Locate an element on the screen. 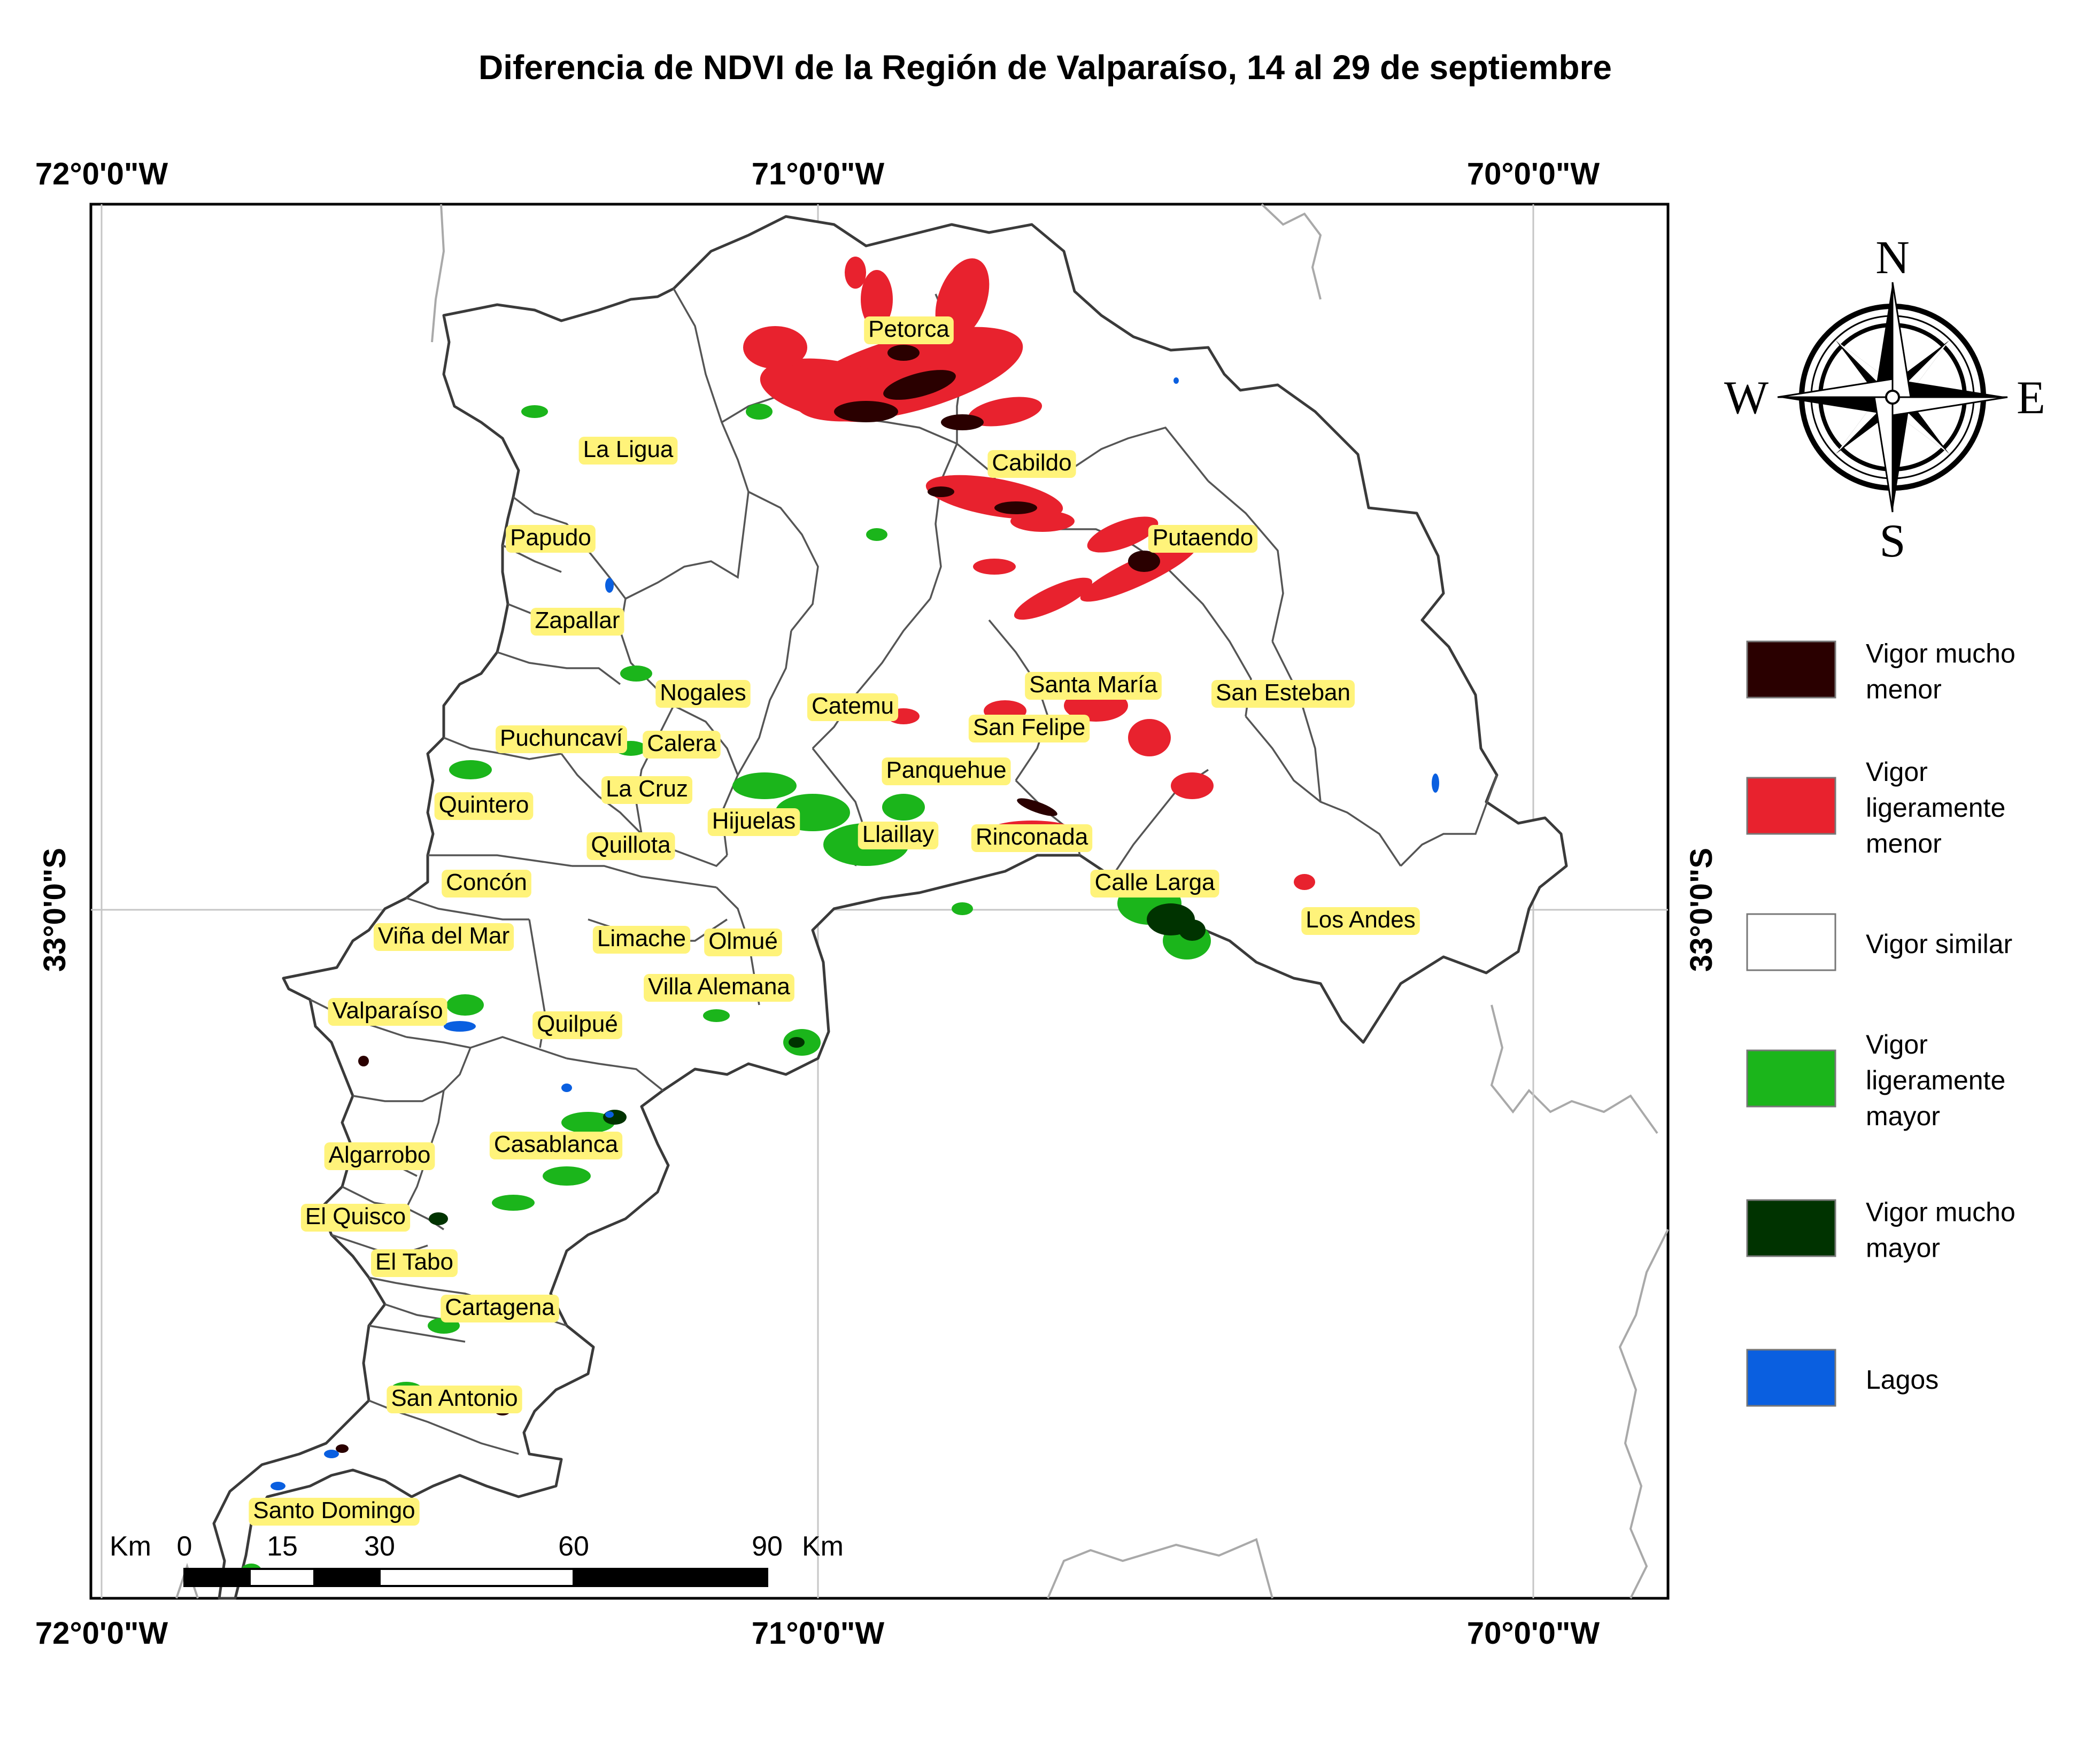 The image size is (2085, 1764). place-label: Nogales is located at coordinates (703, 693).